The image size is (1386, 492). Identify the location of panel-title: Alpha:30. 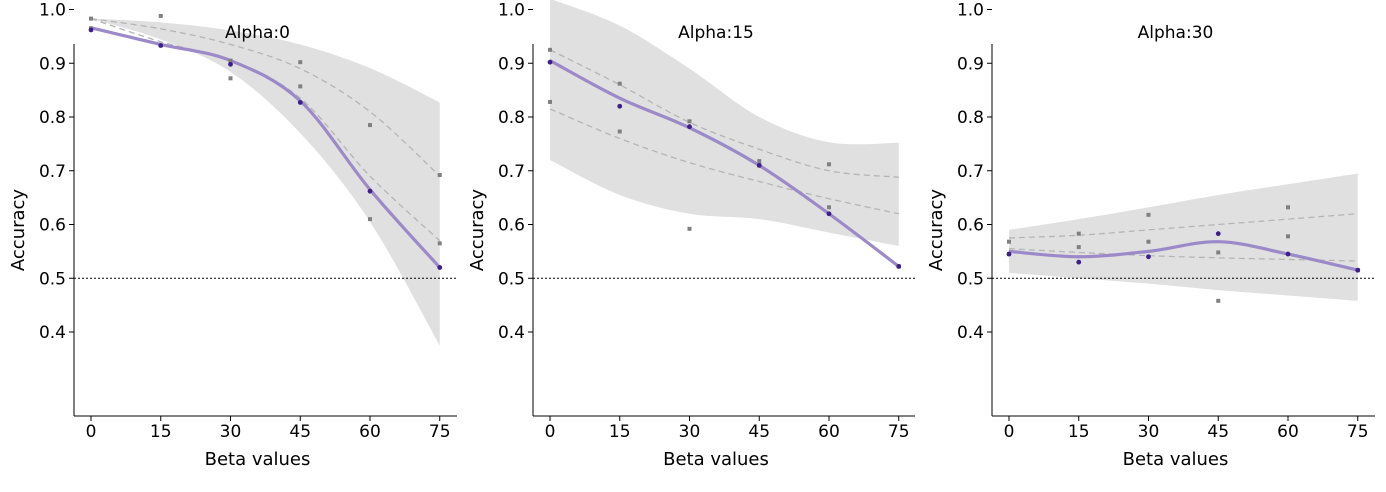
(1176, 33).